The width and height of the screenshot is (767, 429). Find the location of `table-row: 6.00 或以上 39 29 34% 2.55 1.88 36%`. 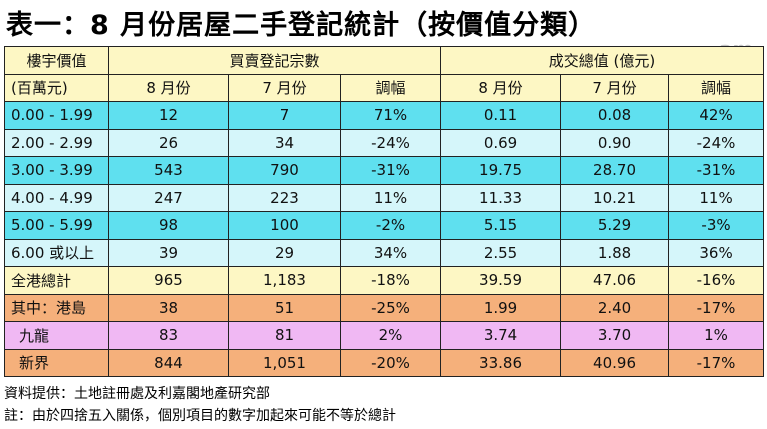

table-row: 6.00 或以上 39 29 34% 2.55 1.88 36% is located at coordinates (384, 252).